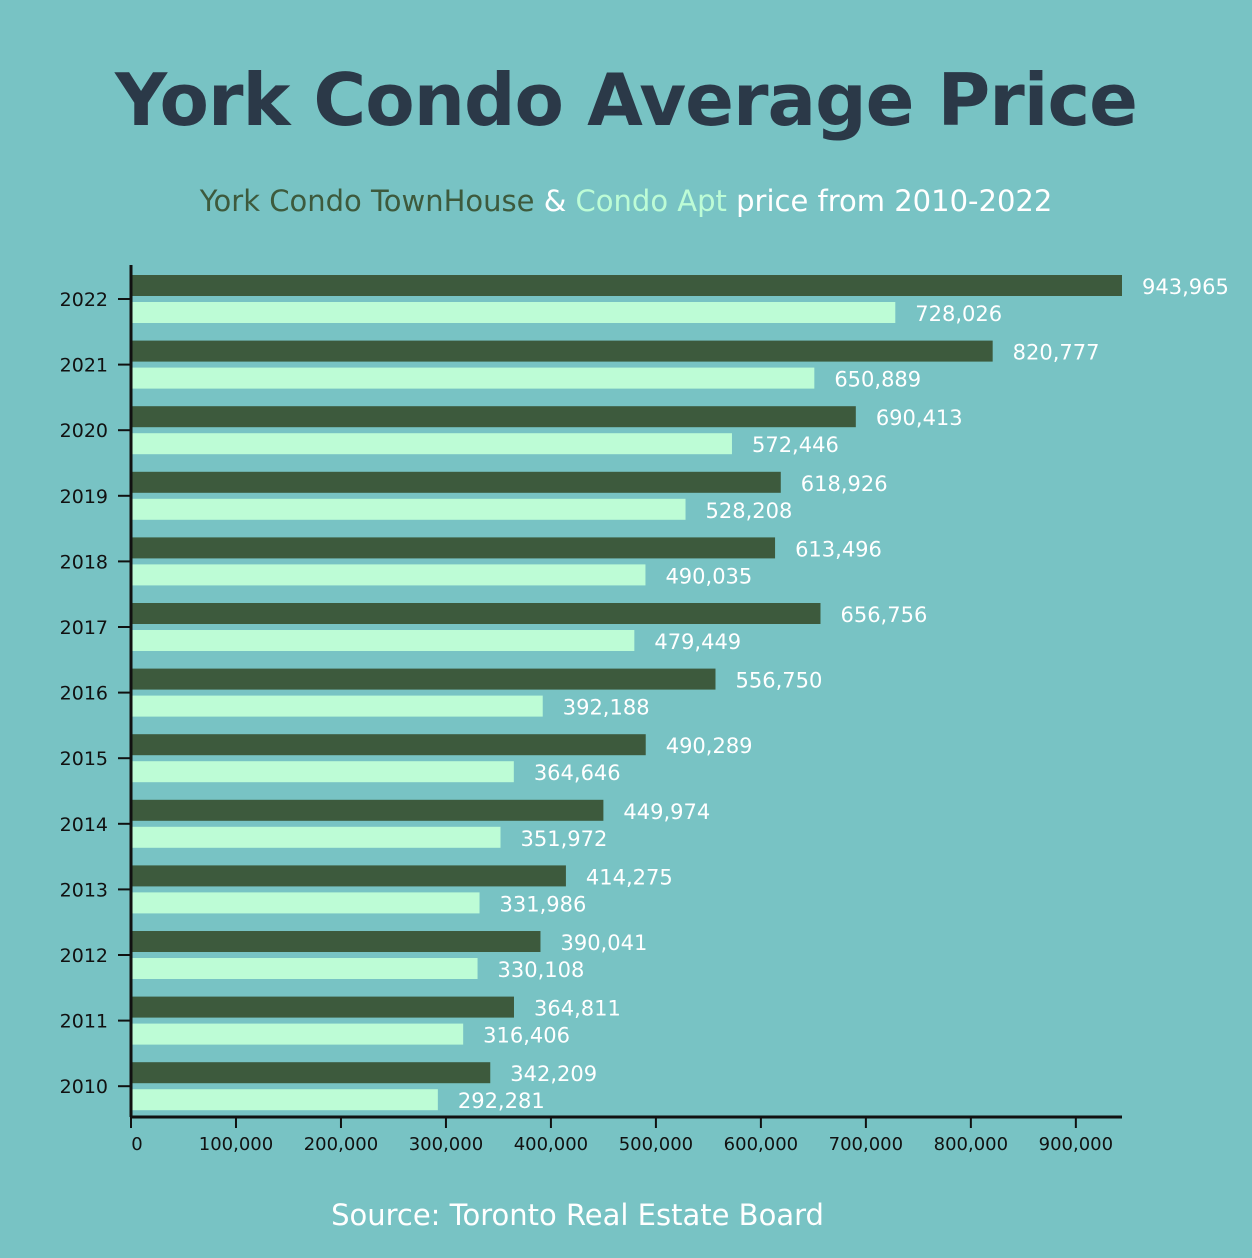  What do you see at coordinates (84, 497) in the screenshot?
I see `y-tick-label: 2019` at bounding box center [84, 497].